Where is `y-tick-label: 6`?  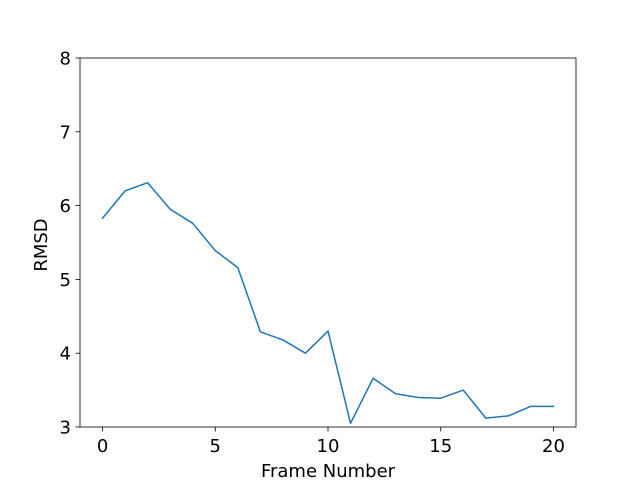 y-tick-label: 6 is located at coordinates (65, 206).